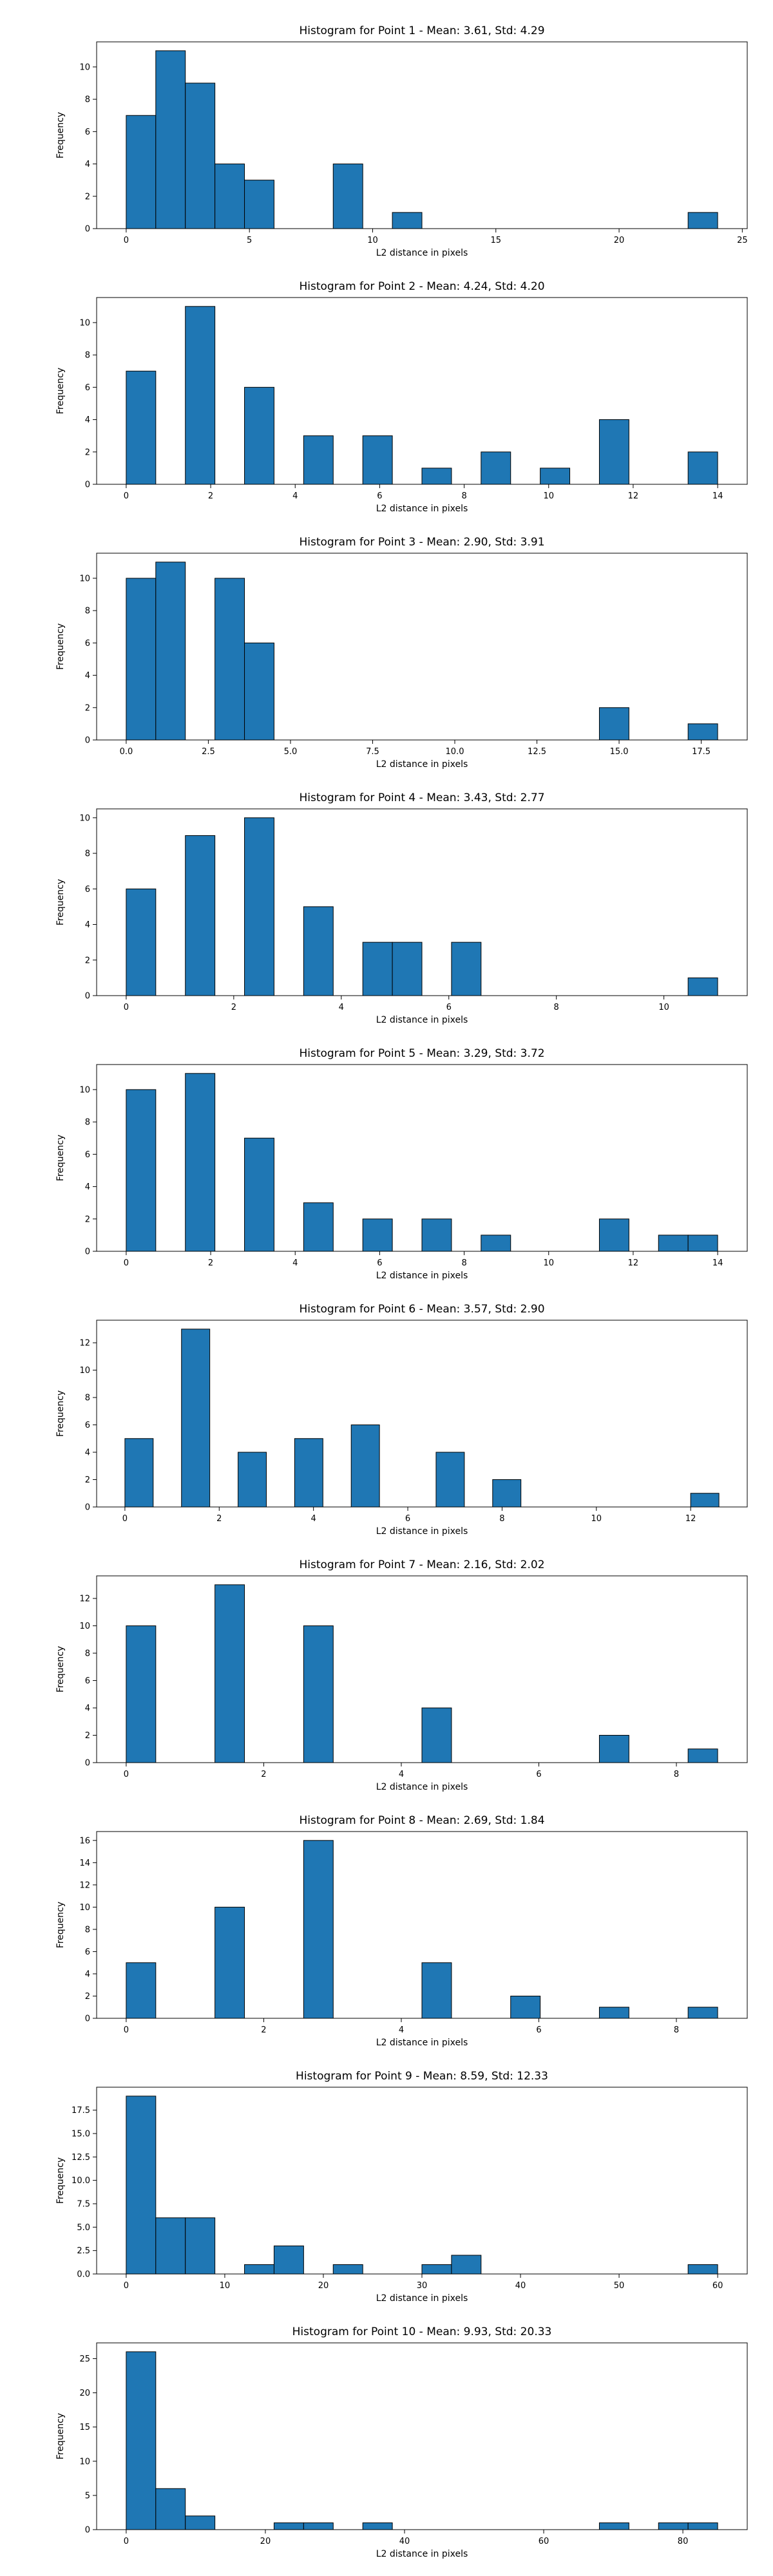 This screenshot has width=773, height=2576. Describe the element at coordinates (295, 496) in the screenshot. I see `chart-2-xtick-label-3: 4` at that location.